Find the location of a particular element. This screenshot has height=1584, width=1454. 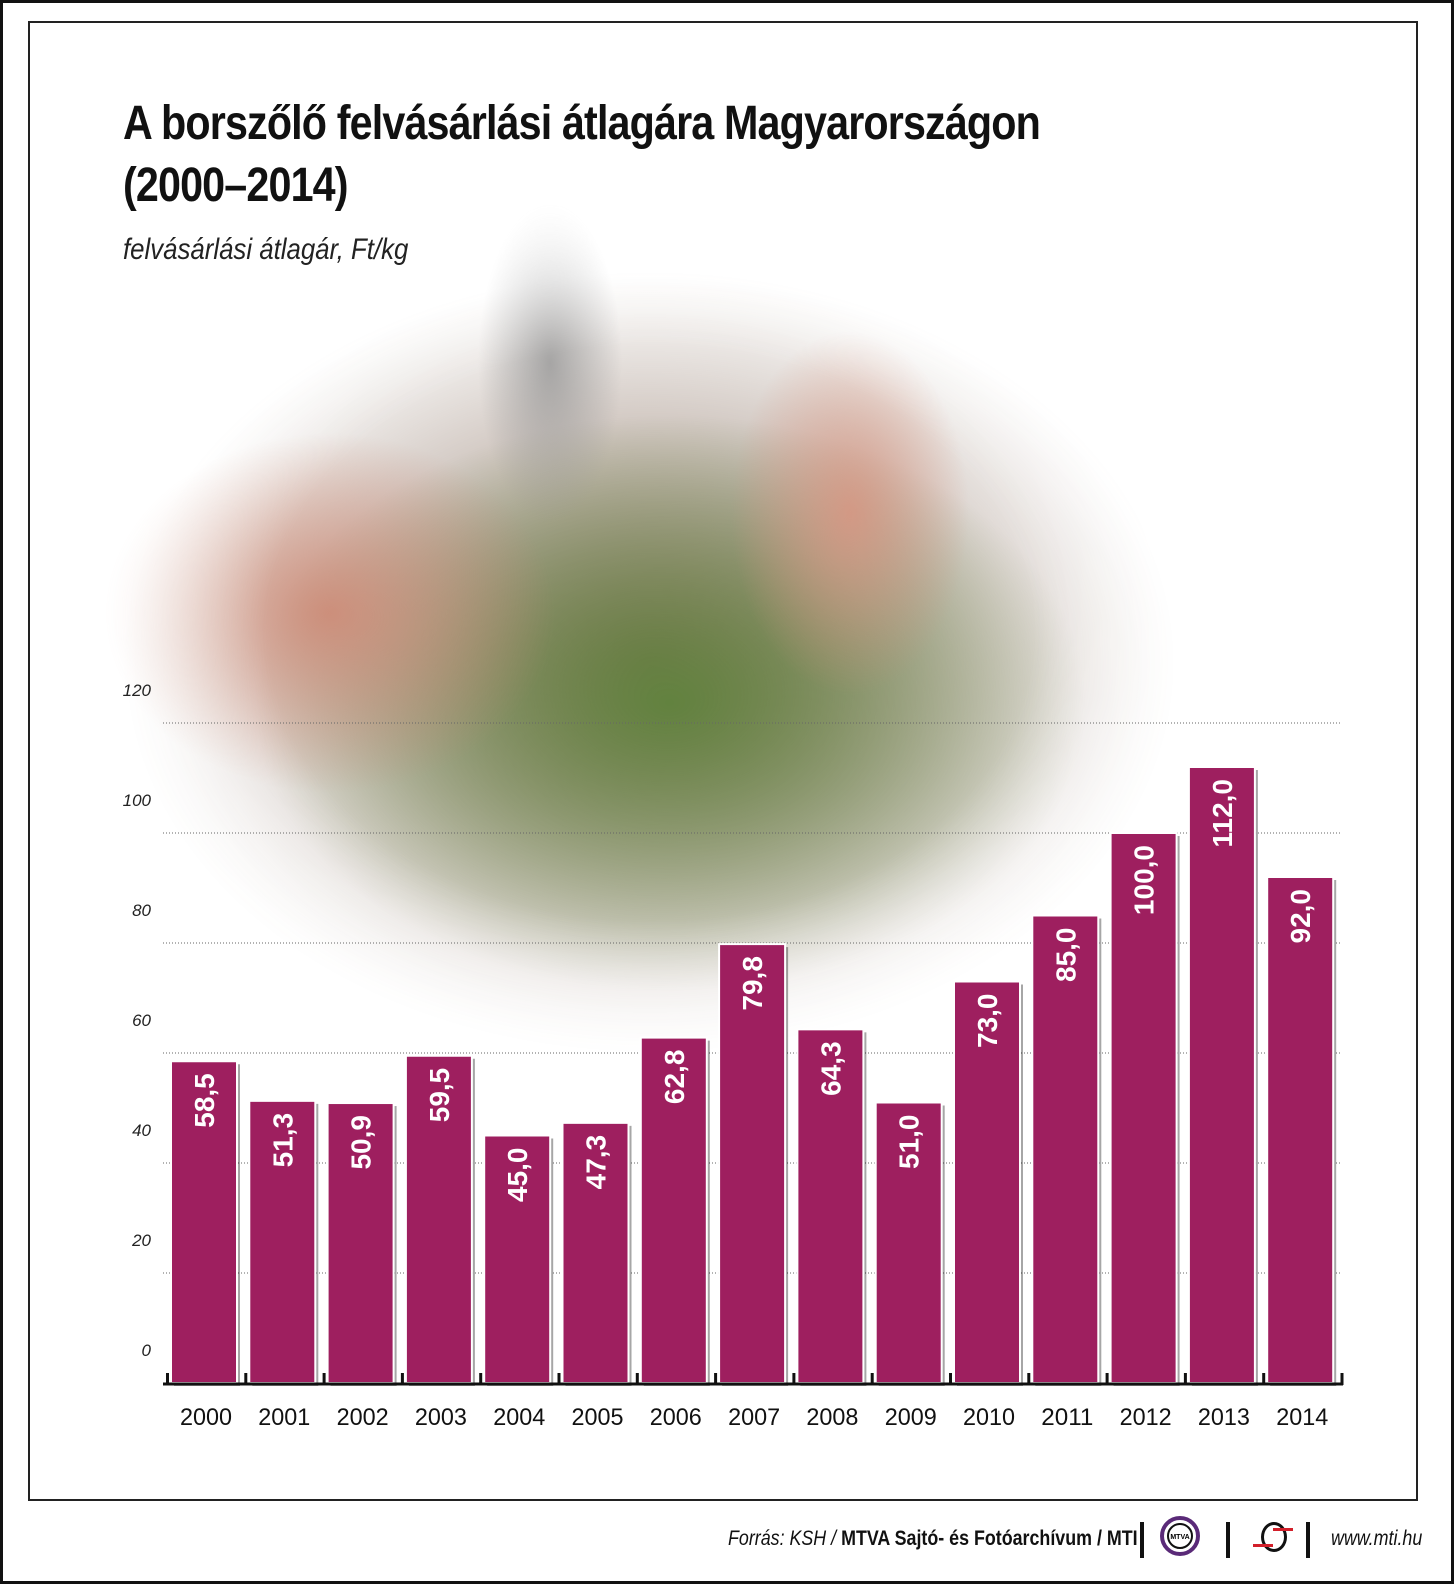

mtva-logo-text: MTVA is located at coordinates (1180, 1536).